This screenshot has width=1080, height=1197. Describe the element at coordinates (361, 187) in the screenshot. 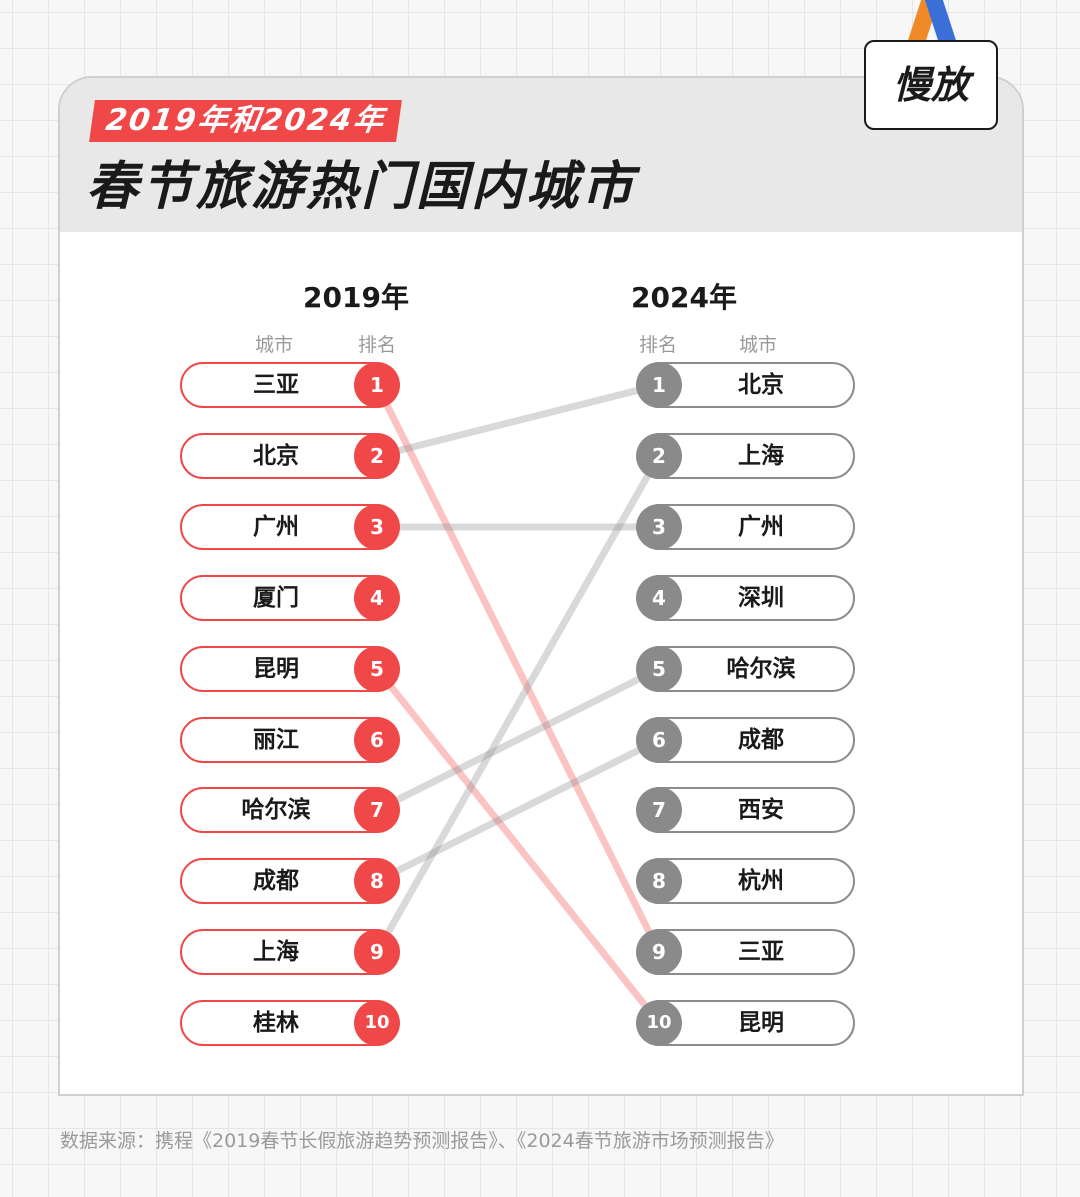

I see `page-title: 春节旅游热门国内城市` at that location.